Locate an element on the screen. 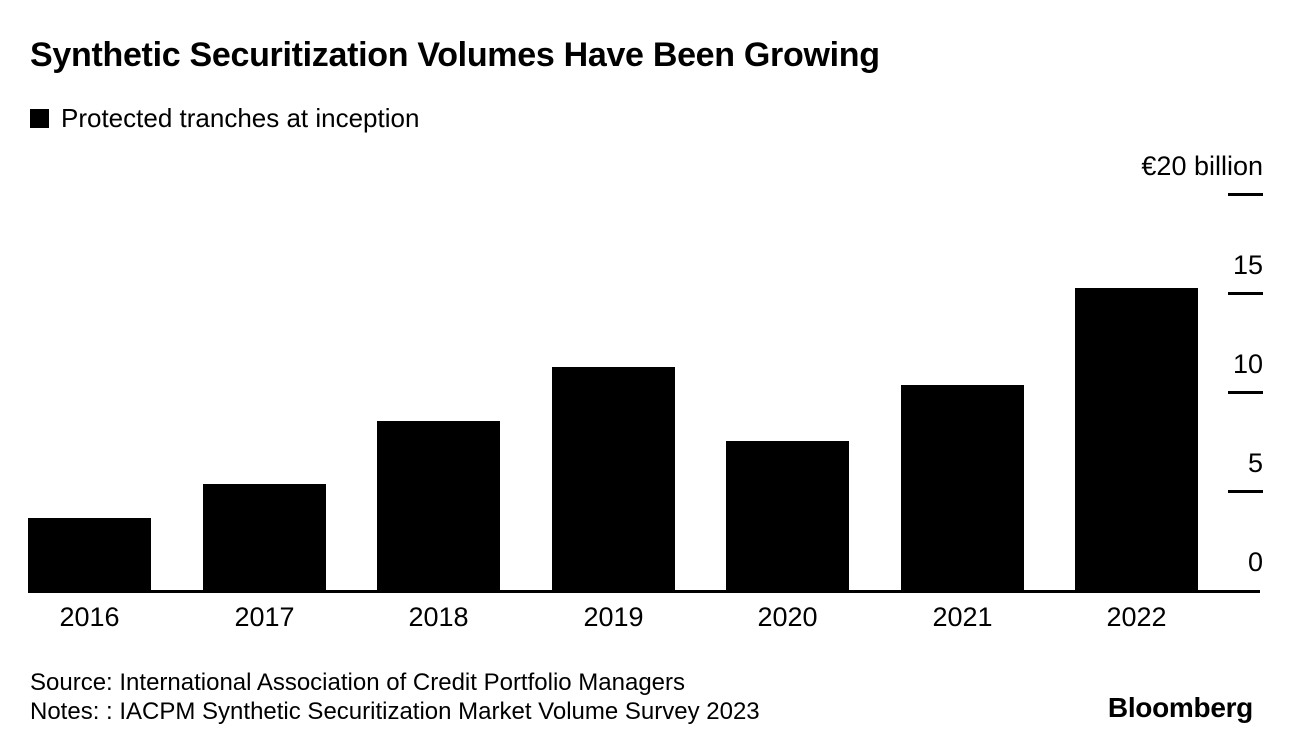  bar-2021 is located at coordinates (962, 488).